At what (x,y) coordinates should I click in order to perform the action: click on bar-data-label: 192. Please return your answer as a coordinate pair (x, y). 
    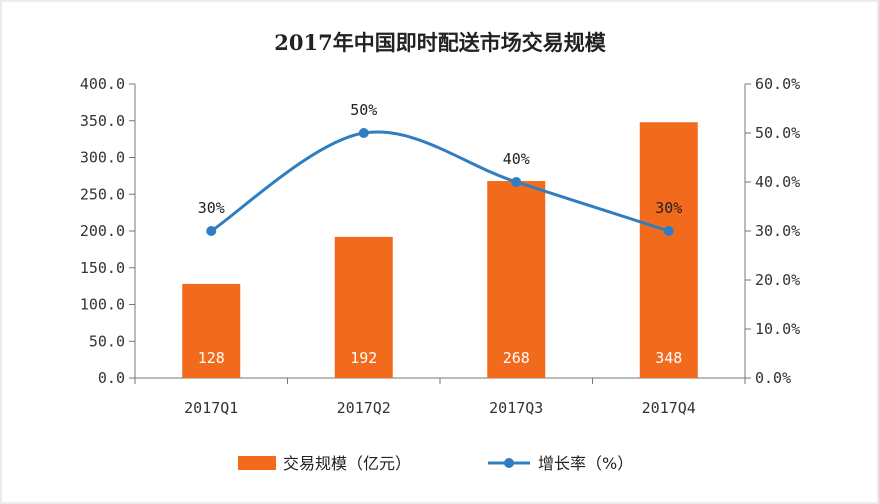
    Looking at the image, I should click on (363, 358).